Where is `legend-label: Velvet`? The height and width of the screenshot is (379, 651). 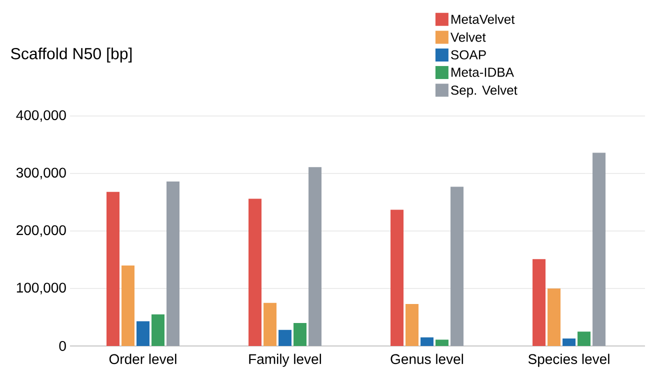 legend-label: Velvet is located at coordinates (468, 37).